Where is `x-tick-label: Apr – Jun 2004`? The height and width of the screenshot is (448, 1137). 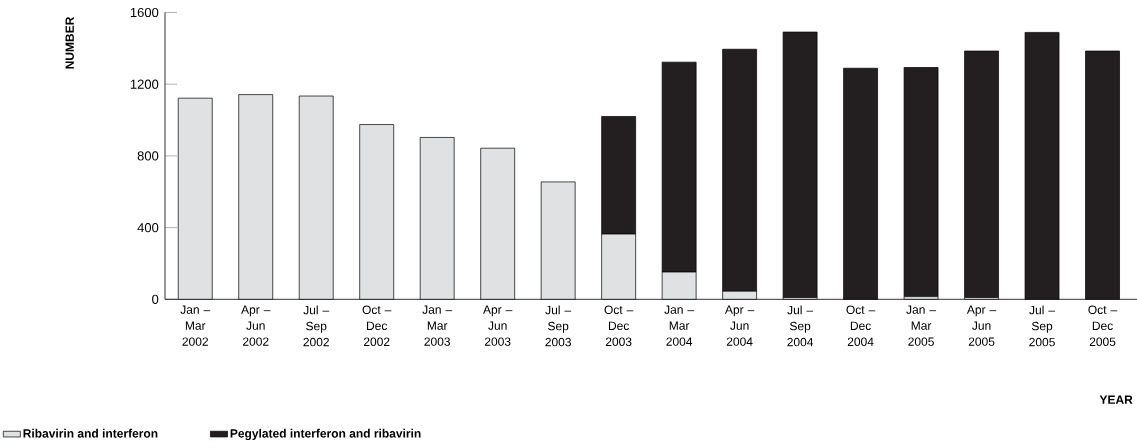 x-tick-label: Apr – Jun 2004 is located at coordinates (739, 325).